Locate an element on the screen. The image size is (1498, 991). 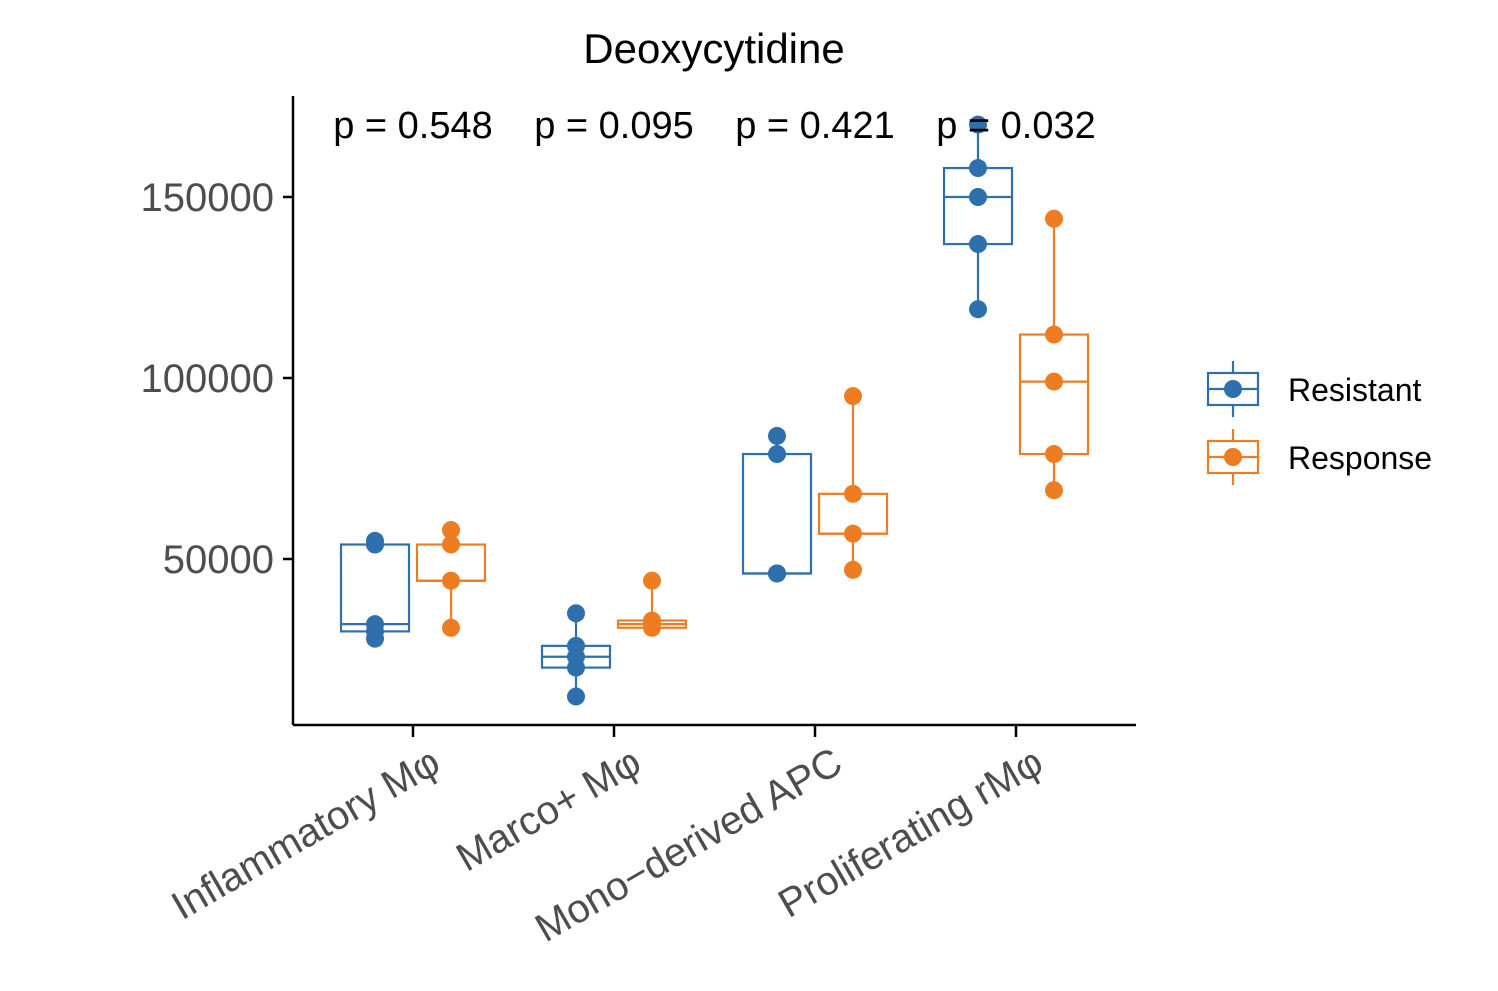
legend: Resistant Response is located at coordinates (1319, 423).